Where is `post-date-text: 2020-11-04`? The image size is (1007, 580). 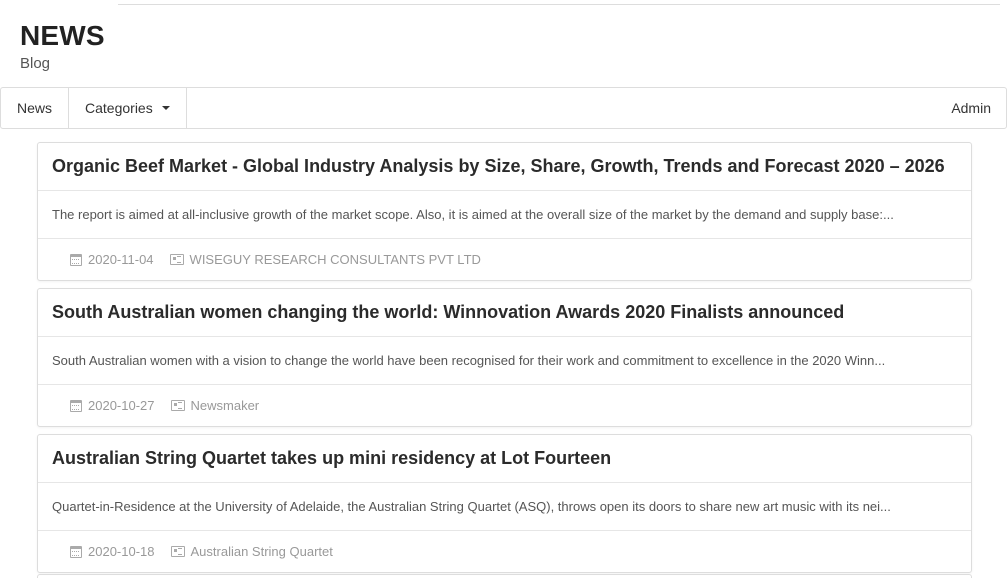 post-date-text: 2020-11-04 is located at coordinates (121, 259).